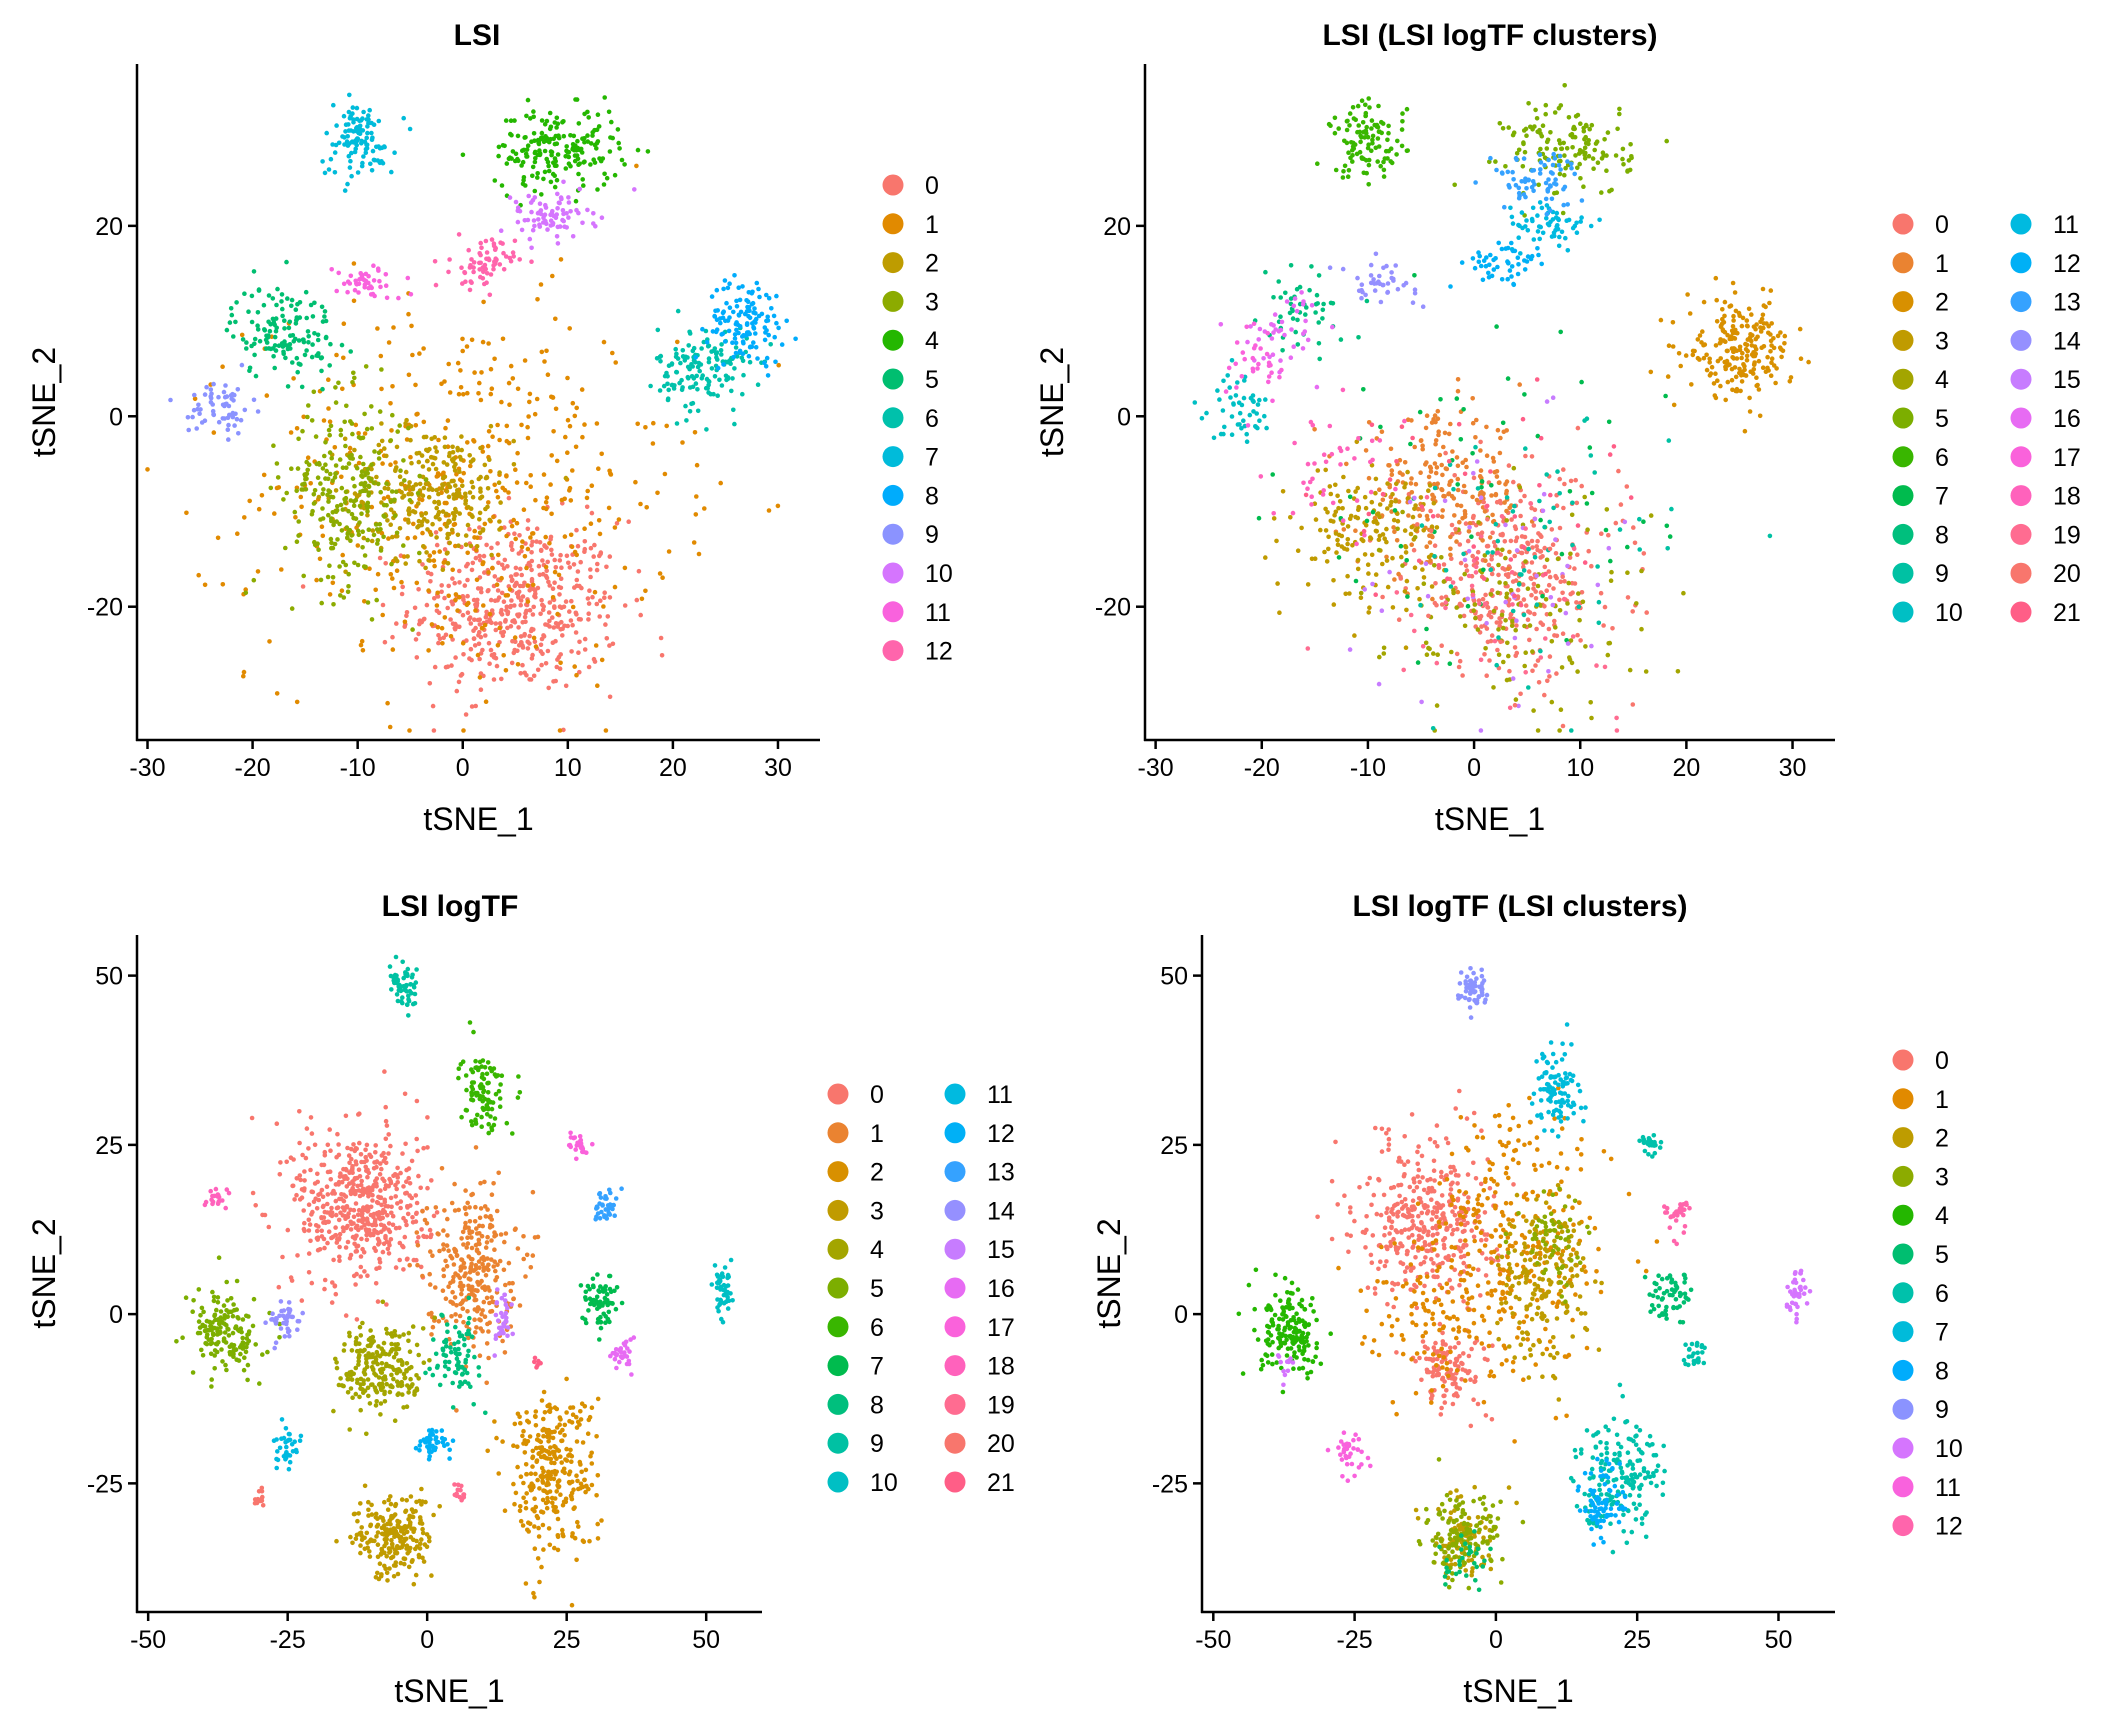 This screenshot has width=2112, height=1728. Describe the element at coordinates (2045, 613) in the screenshot. I see `legend-item: 21` at that location.